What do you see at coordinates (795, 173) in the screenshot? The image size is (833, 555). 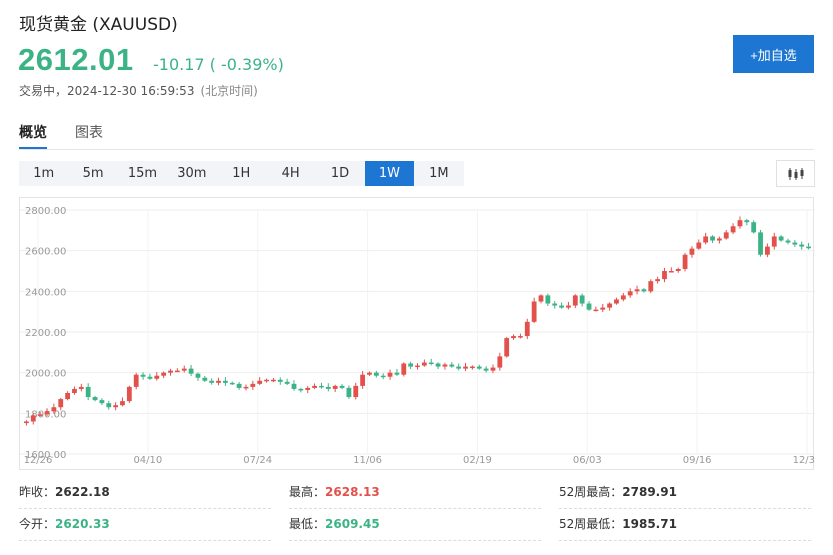 I see `chart-type-button` at bounding box center [795, 173].